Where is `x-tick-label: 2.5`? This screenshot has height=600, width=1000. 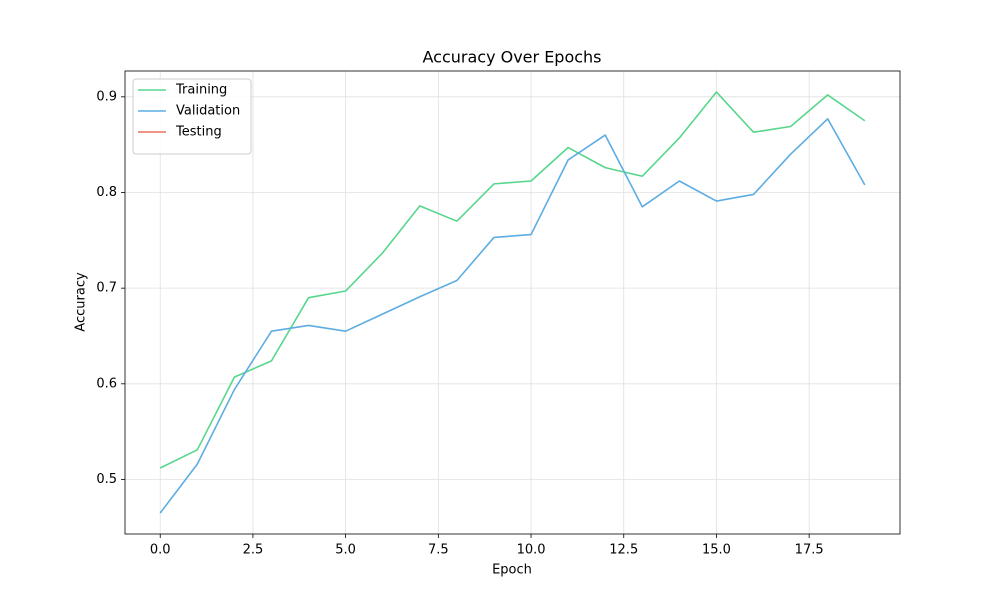 x-tick-label: 2.5 is located at coordinates (253, 550).